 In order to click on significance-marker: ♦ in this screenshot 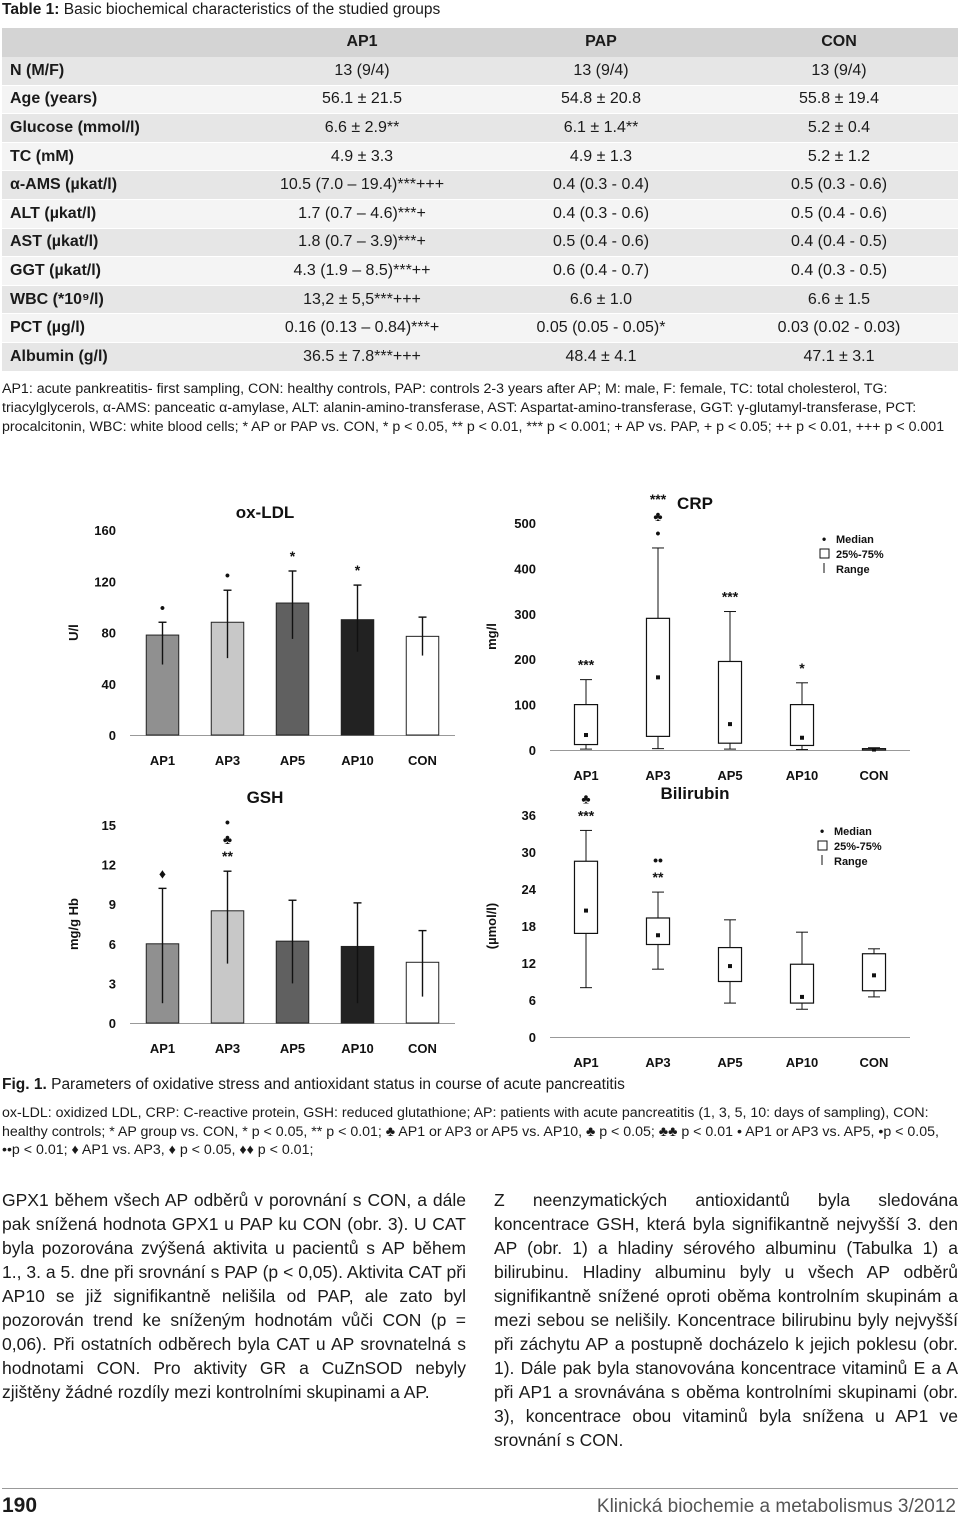, I will do `click(162, 873)`.